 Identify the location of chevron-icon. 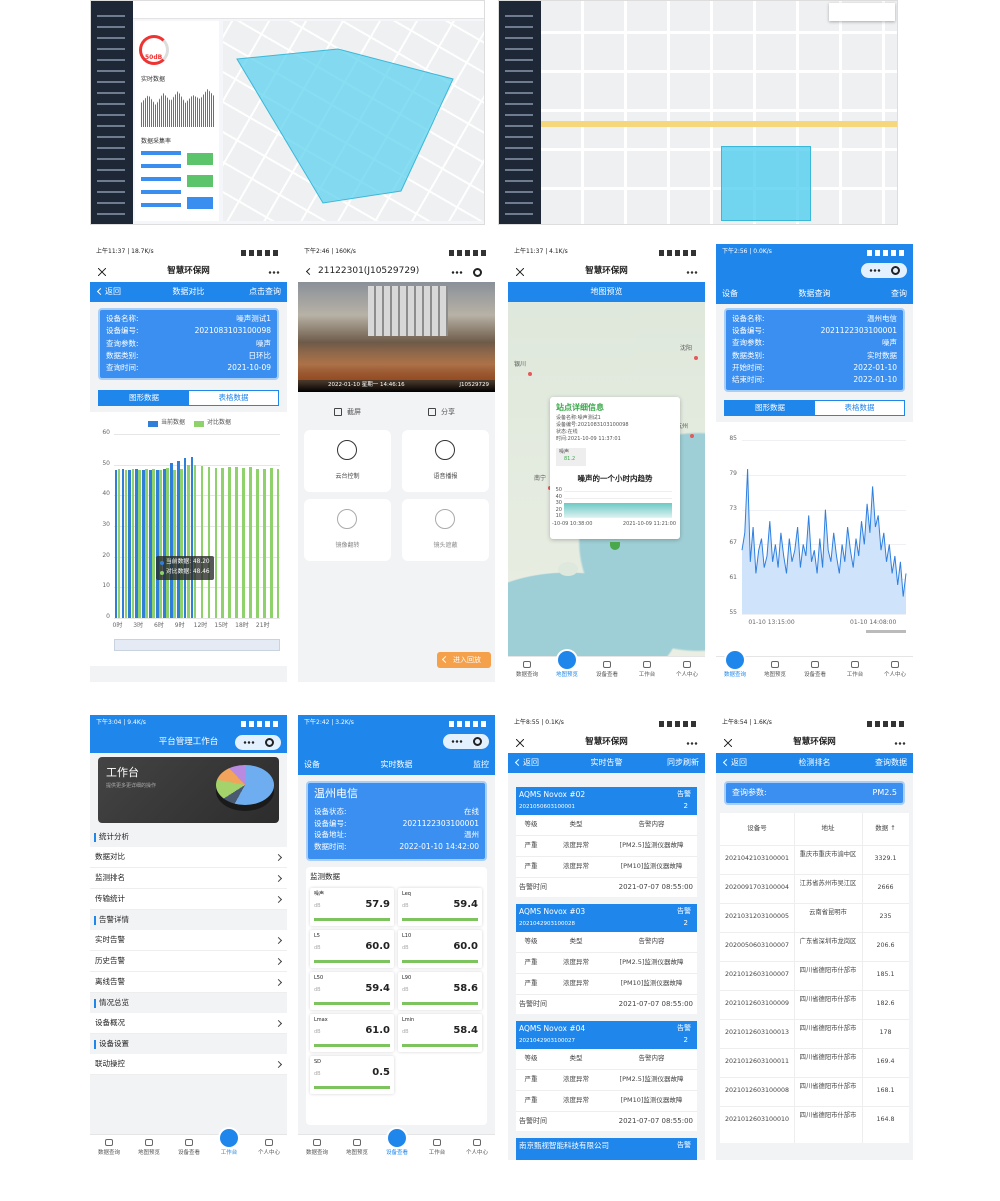
(278, 857).